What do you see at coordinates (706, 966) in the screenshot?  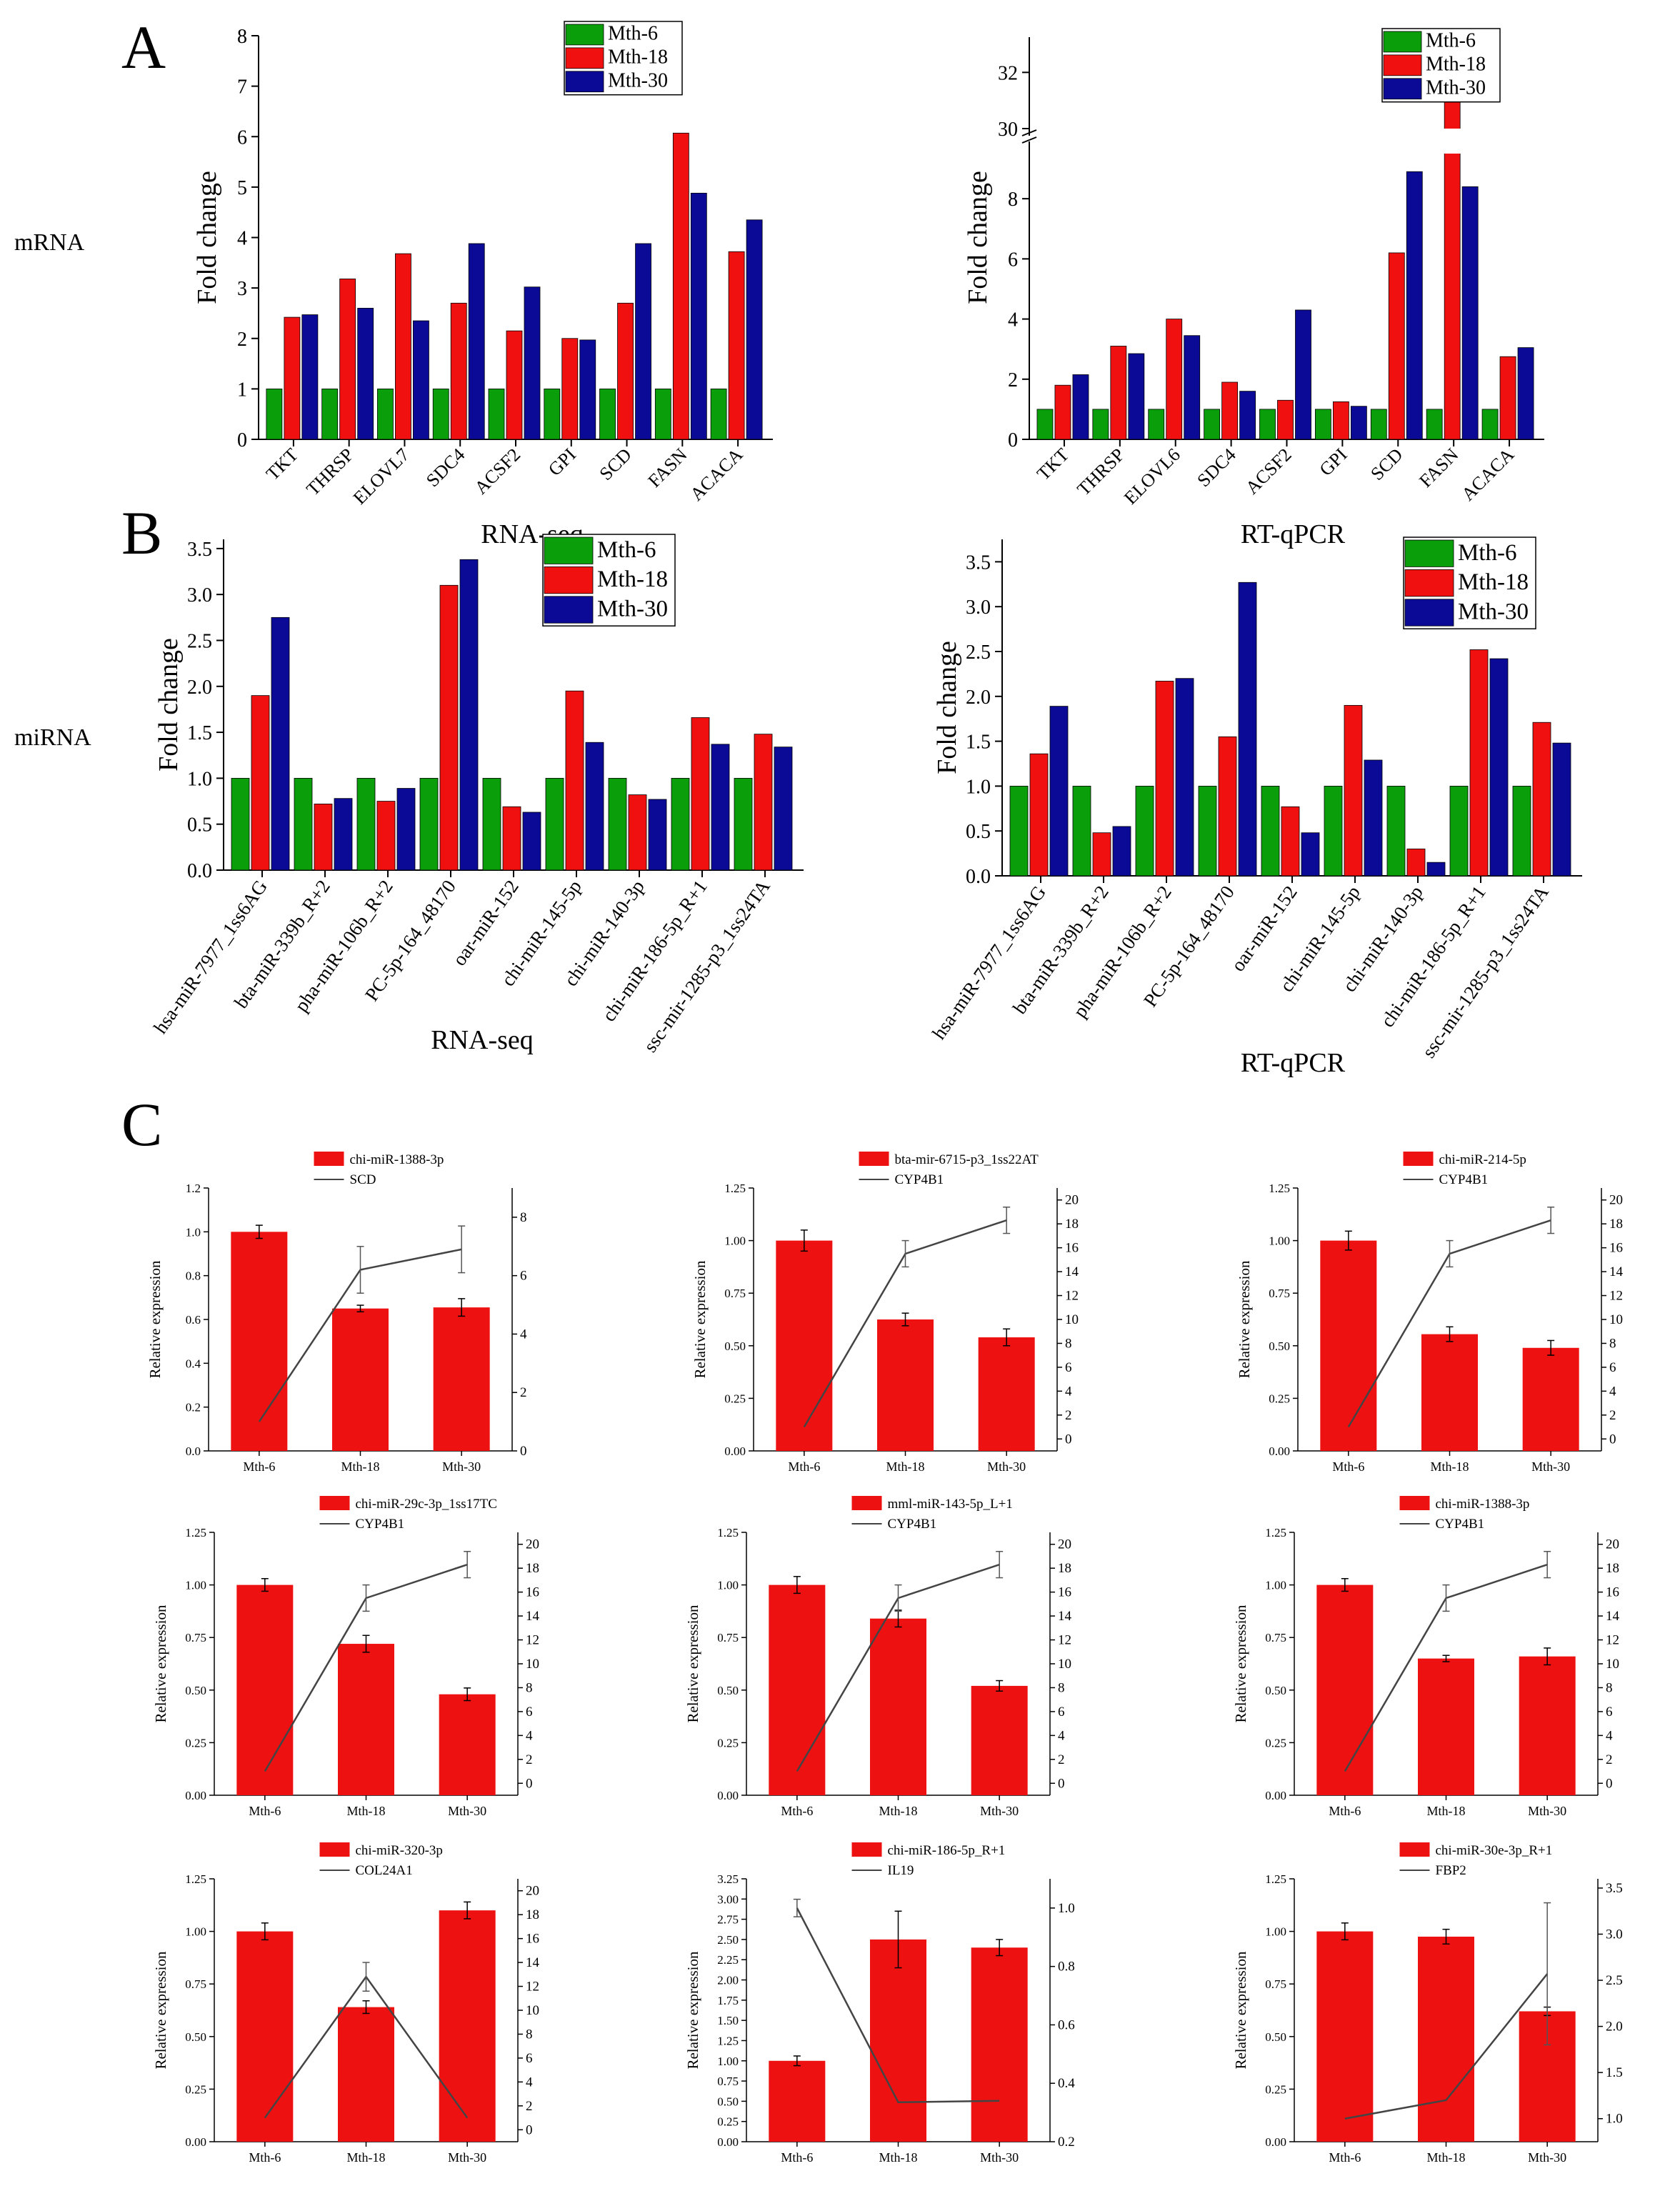 I see `x-tick-label: ssc-mir-1285-p3_1ss24TA` at bounding box center [706, 966].